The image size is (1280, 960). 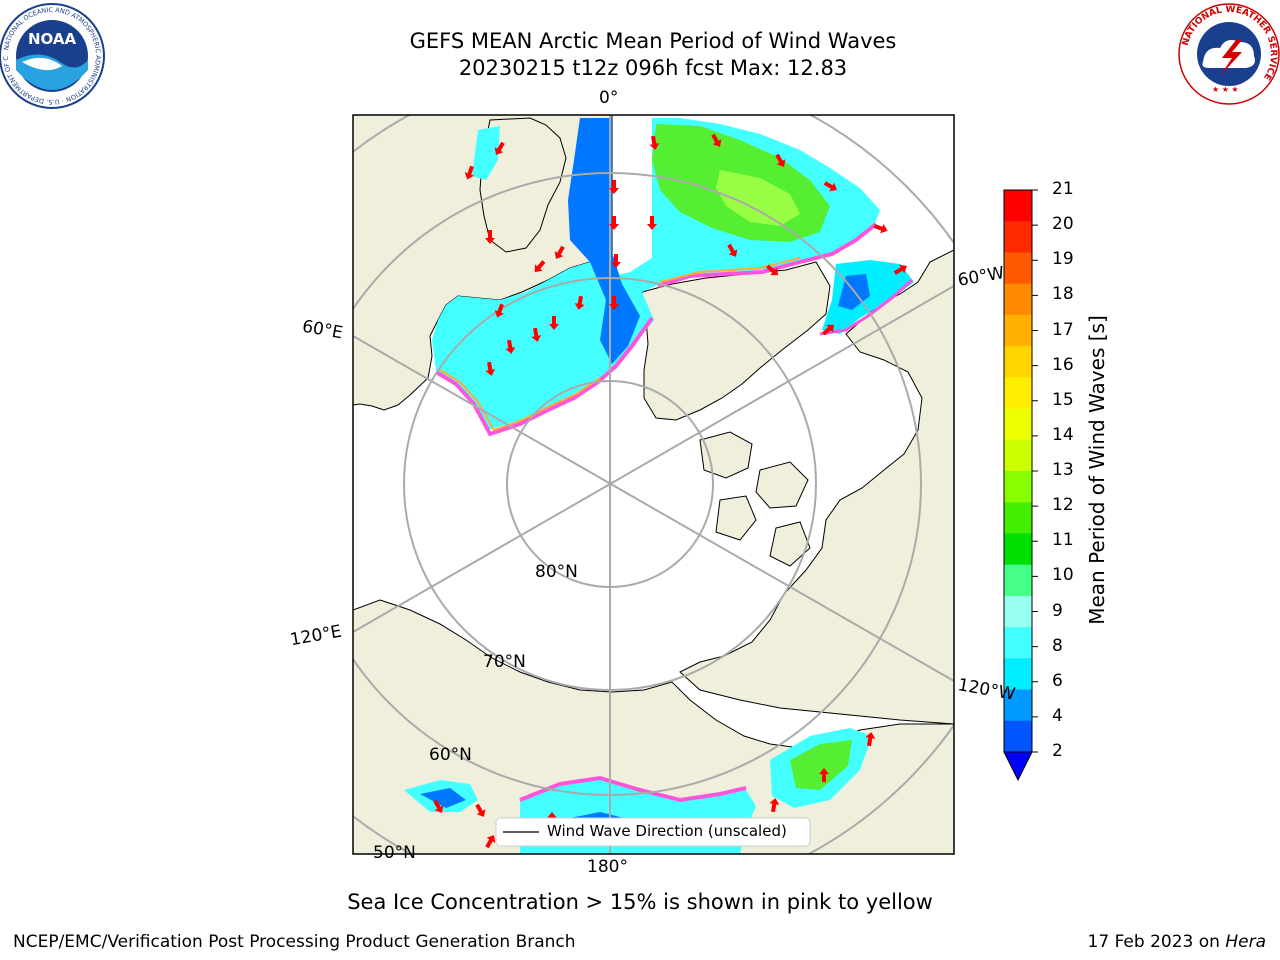 What do you see at coordinates (1063, 259) in the screenshot?
I see `colorbar-tick-label: 19` at bounding box center [1063, 259].